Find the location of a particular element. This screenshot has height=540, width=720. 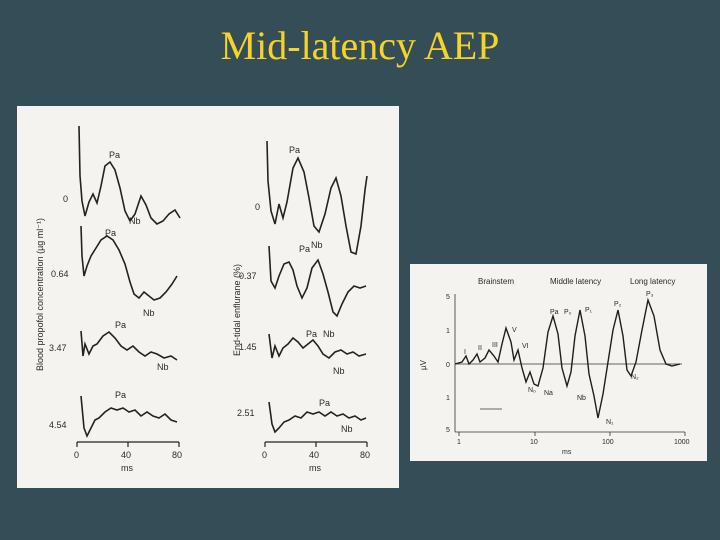

section-middle: Middle latency is located at coordinates (575, 281).